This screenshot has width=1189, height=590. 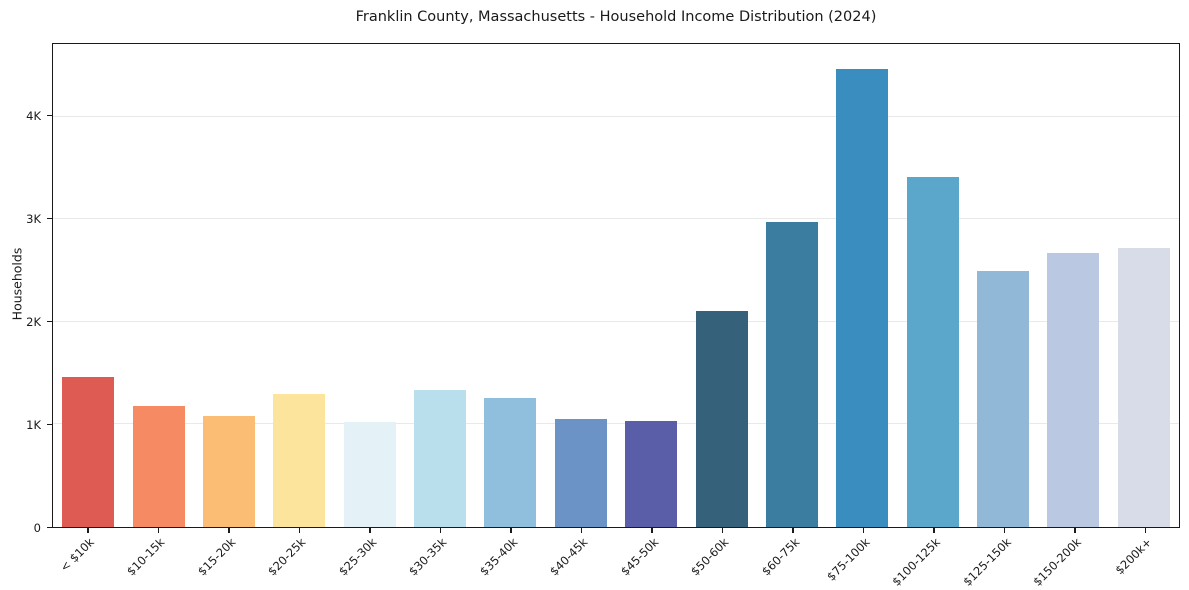 I want to click on y-tick-label: 0, so click(x=37, y=528).